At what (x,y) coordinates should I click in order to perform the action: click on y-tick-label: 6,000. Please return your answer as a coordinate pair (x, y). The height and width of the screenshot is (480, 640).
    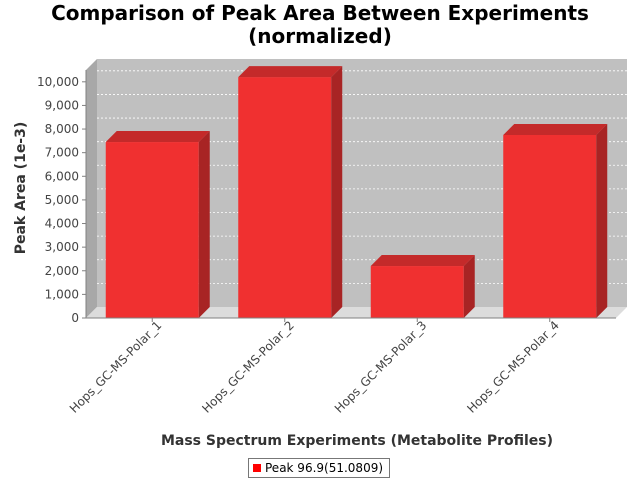
    Looking at the image, I should click on (62, 176).